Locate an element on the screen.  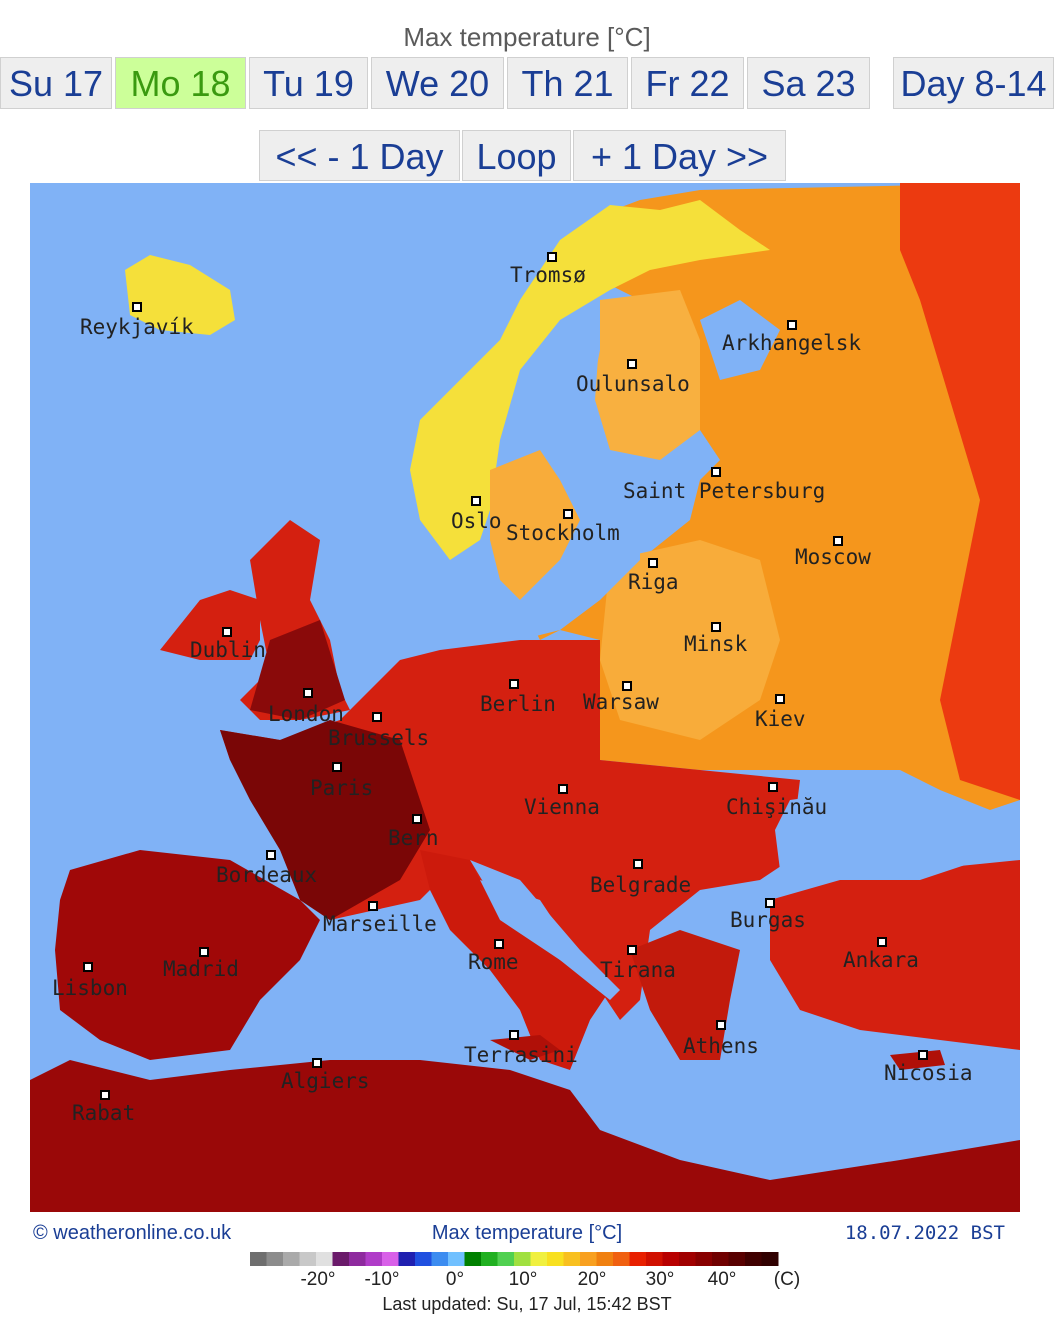
city-label: Rabat is located at coordinates (103, 1113).